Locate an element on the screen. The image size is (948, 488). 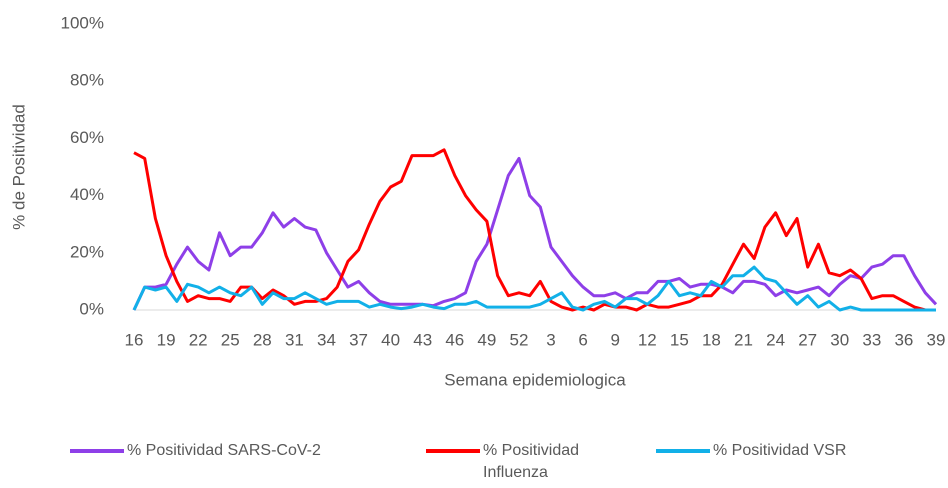
x-tick-label: 24 is located at coordinates (775, 339).